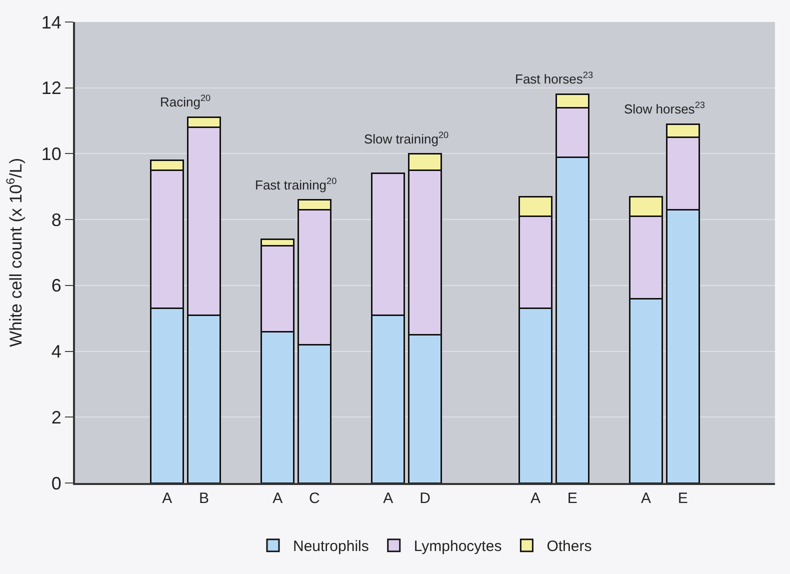  I want to click on y-tick-label: 8, so click(56, 220).